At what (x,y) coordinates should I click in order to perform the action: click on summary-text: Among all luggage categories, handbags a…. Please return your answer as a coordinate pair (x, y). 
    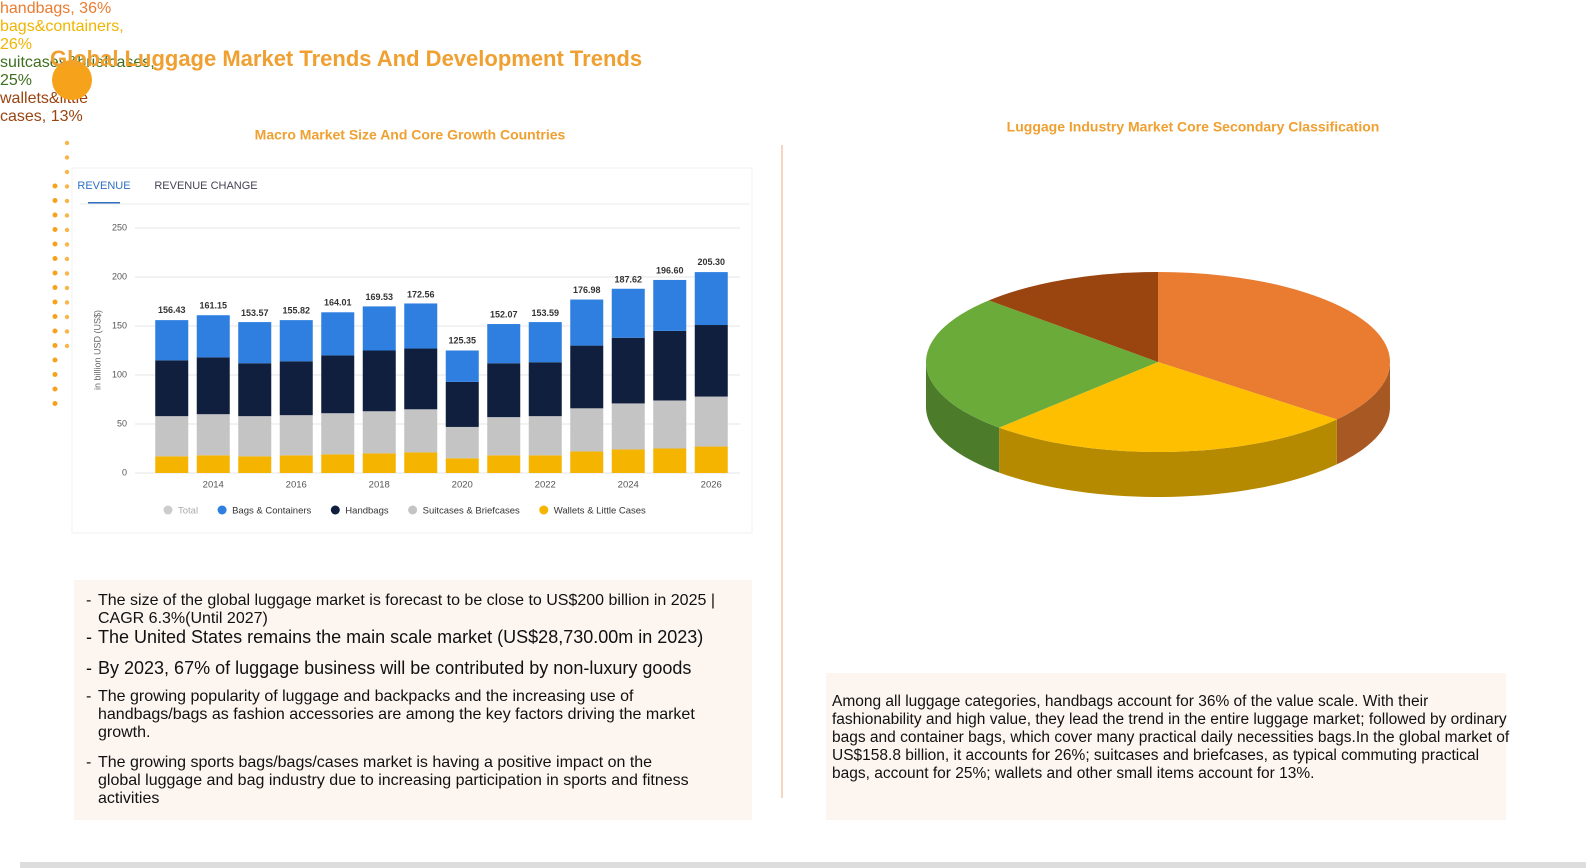
    Looking at the image, I should click on (1171, 737).